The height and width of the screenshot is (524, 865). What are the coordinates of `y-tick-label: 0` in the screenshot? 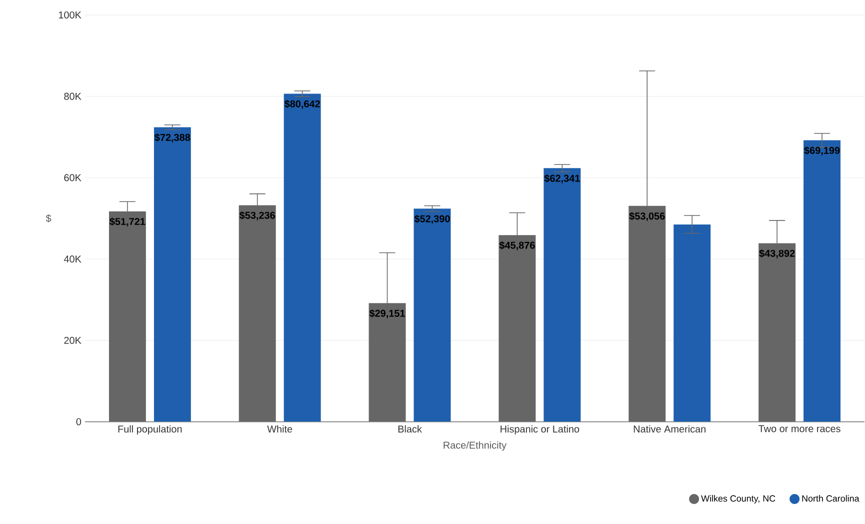 It's located at (79, 422).